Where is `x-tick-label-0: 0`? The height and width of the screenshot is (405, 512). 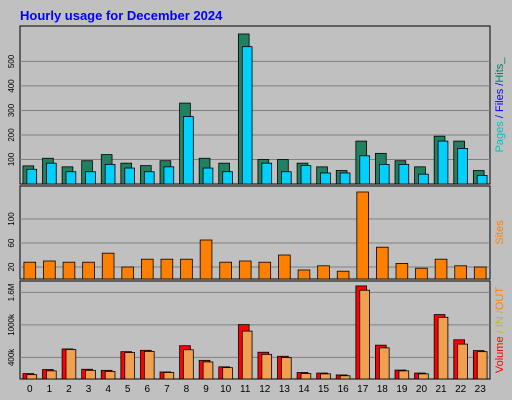 x-tick-label-0: 0 is located at coordinates (30, 389).